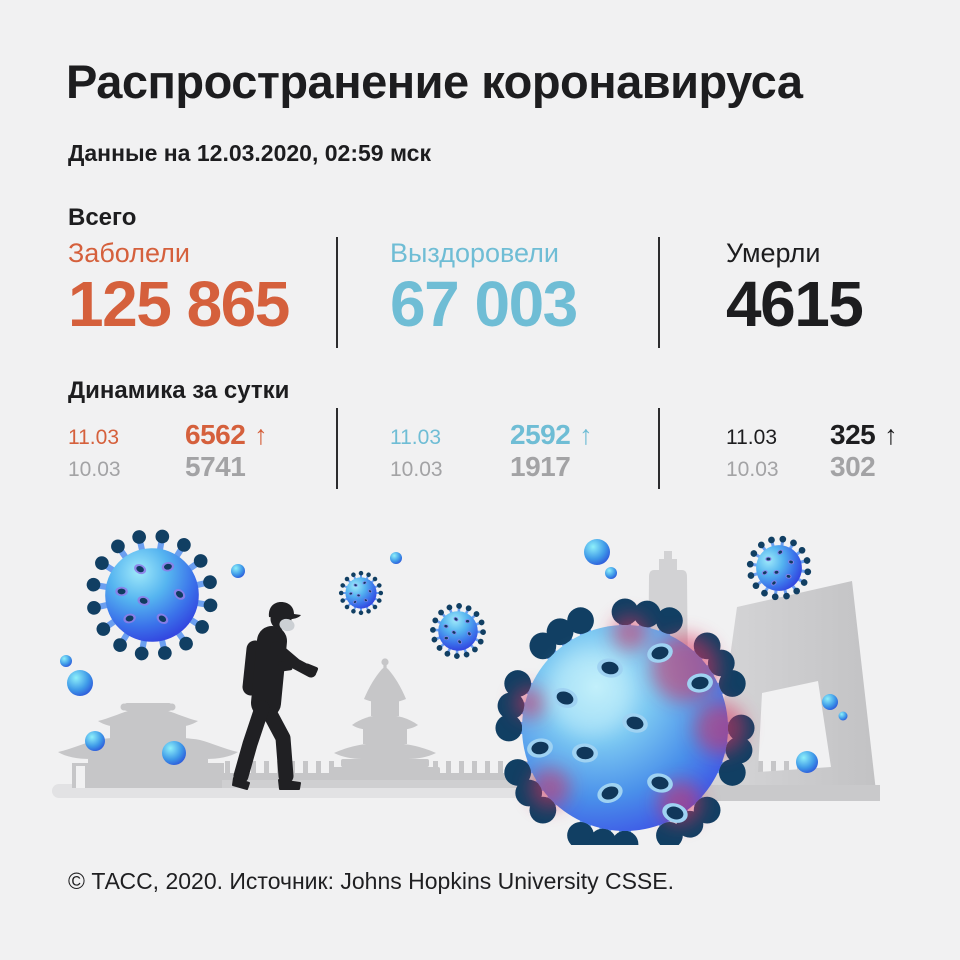 This screenshot has width=960, height=960. Describe the element at coordinates (484, 304) in the screenshot. I see `total-recovered-value: 67 003` at that location.